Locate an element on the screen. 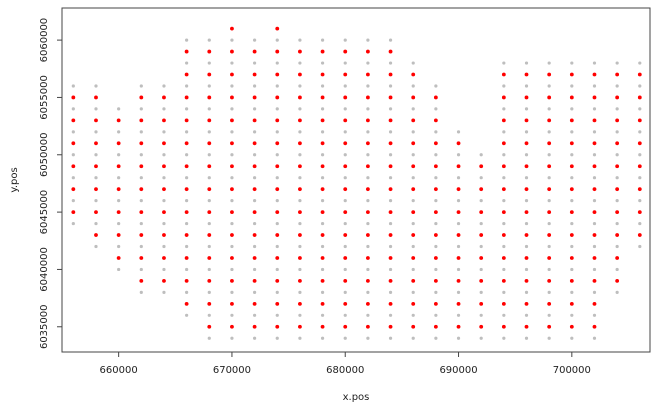 This screenshot has width=654, height=406. y-tick-label: 6040000 is located at coordinates (44, 269).